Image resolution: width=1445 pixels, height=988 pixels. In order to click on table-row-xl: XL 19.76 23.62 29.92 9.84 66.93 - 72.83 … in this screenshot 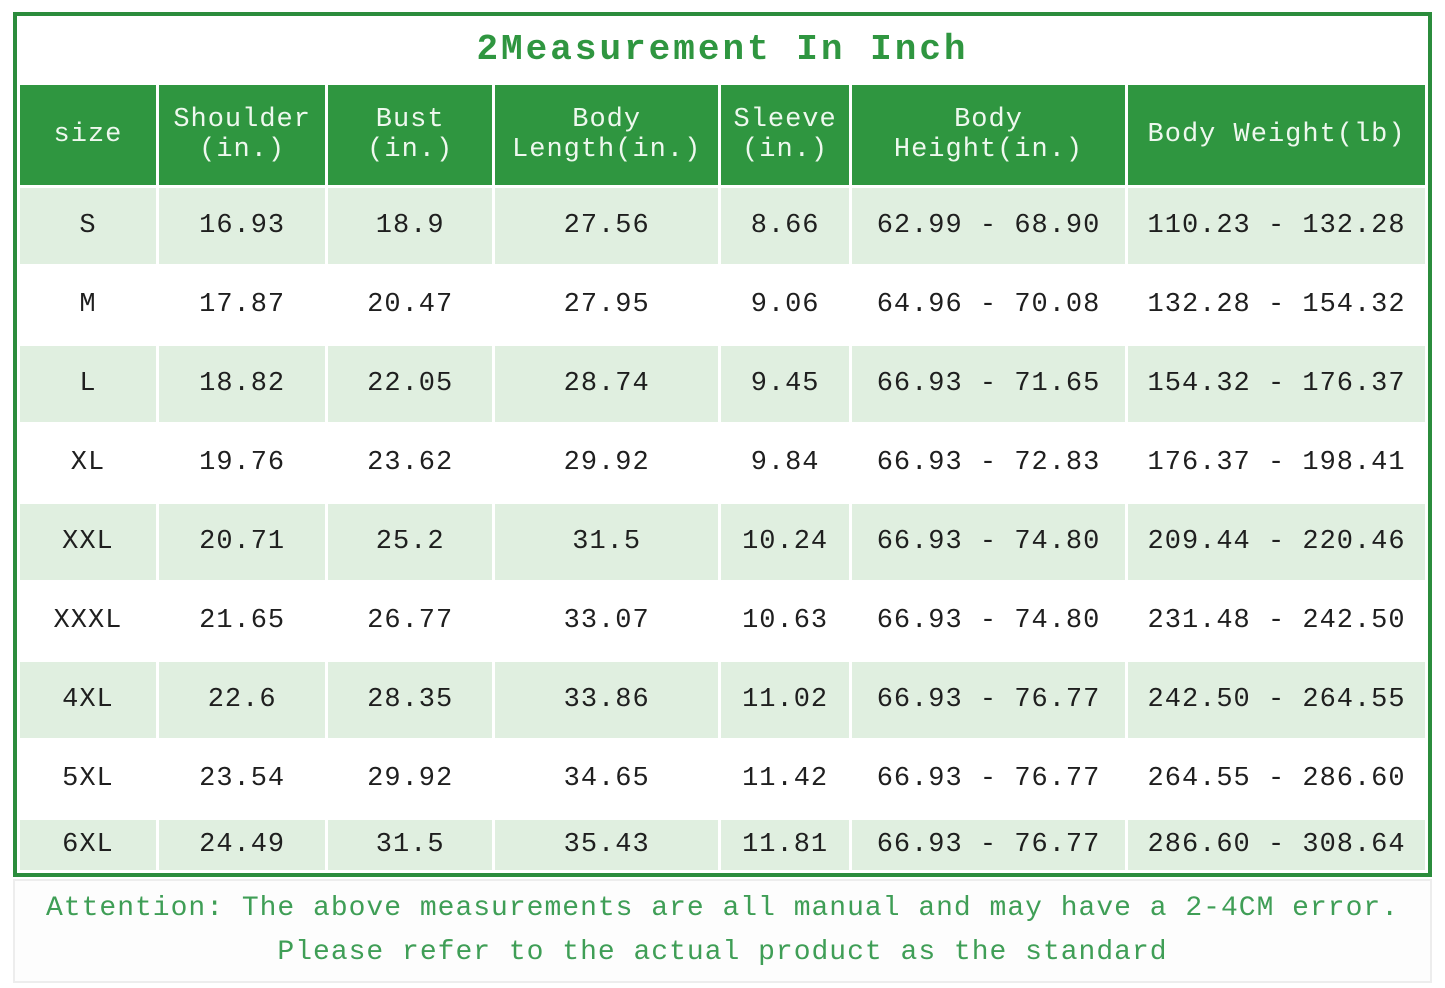, I will do `click(722, 463)`.